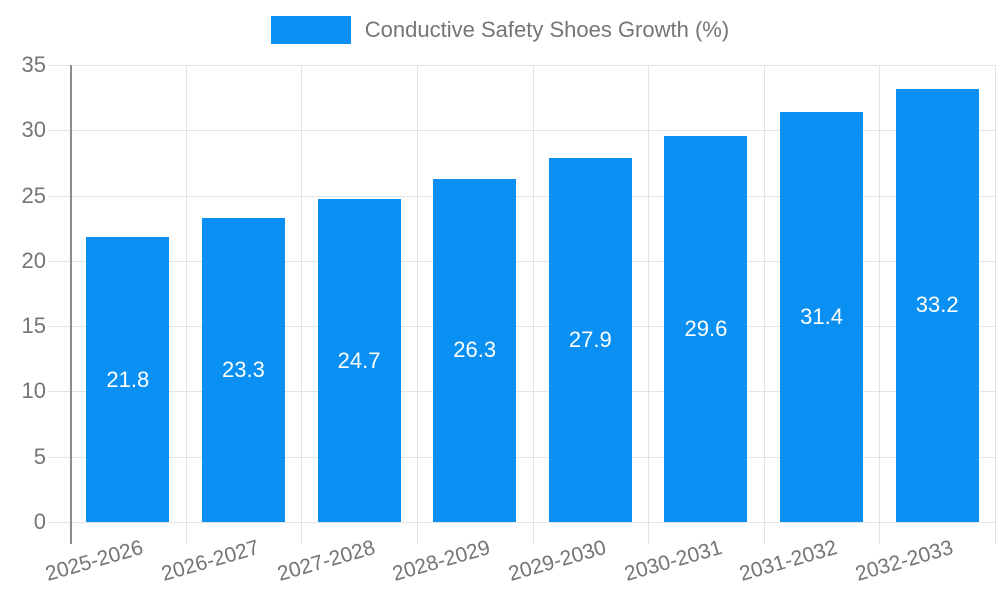 This screenshot has width=1000, height=600. I want to click on bar-2031-2032: 31.4, so click(822, 317).